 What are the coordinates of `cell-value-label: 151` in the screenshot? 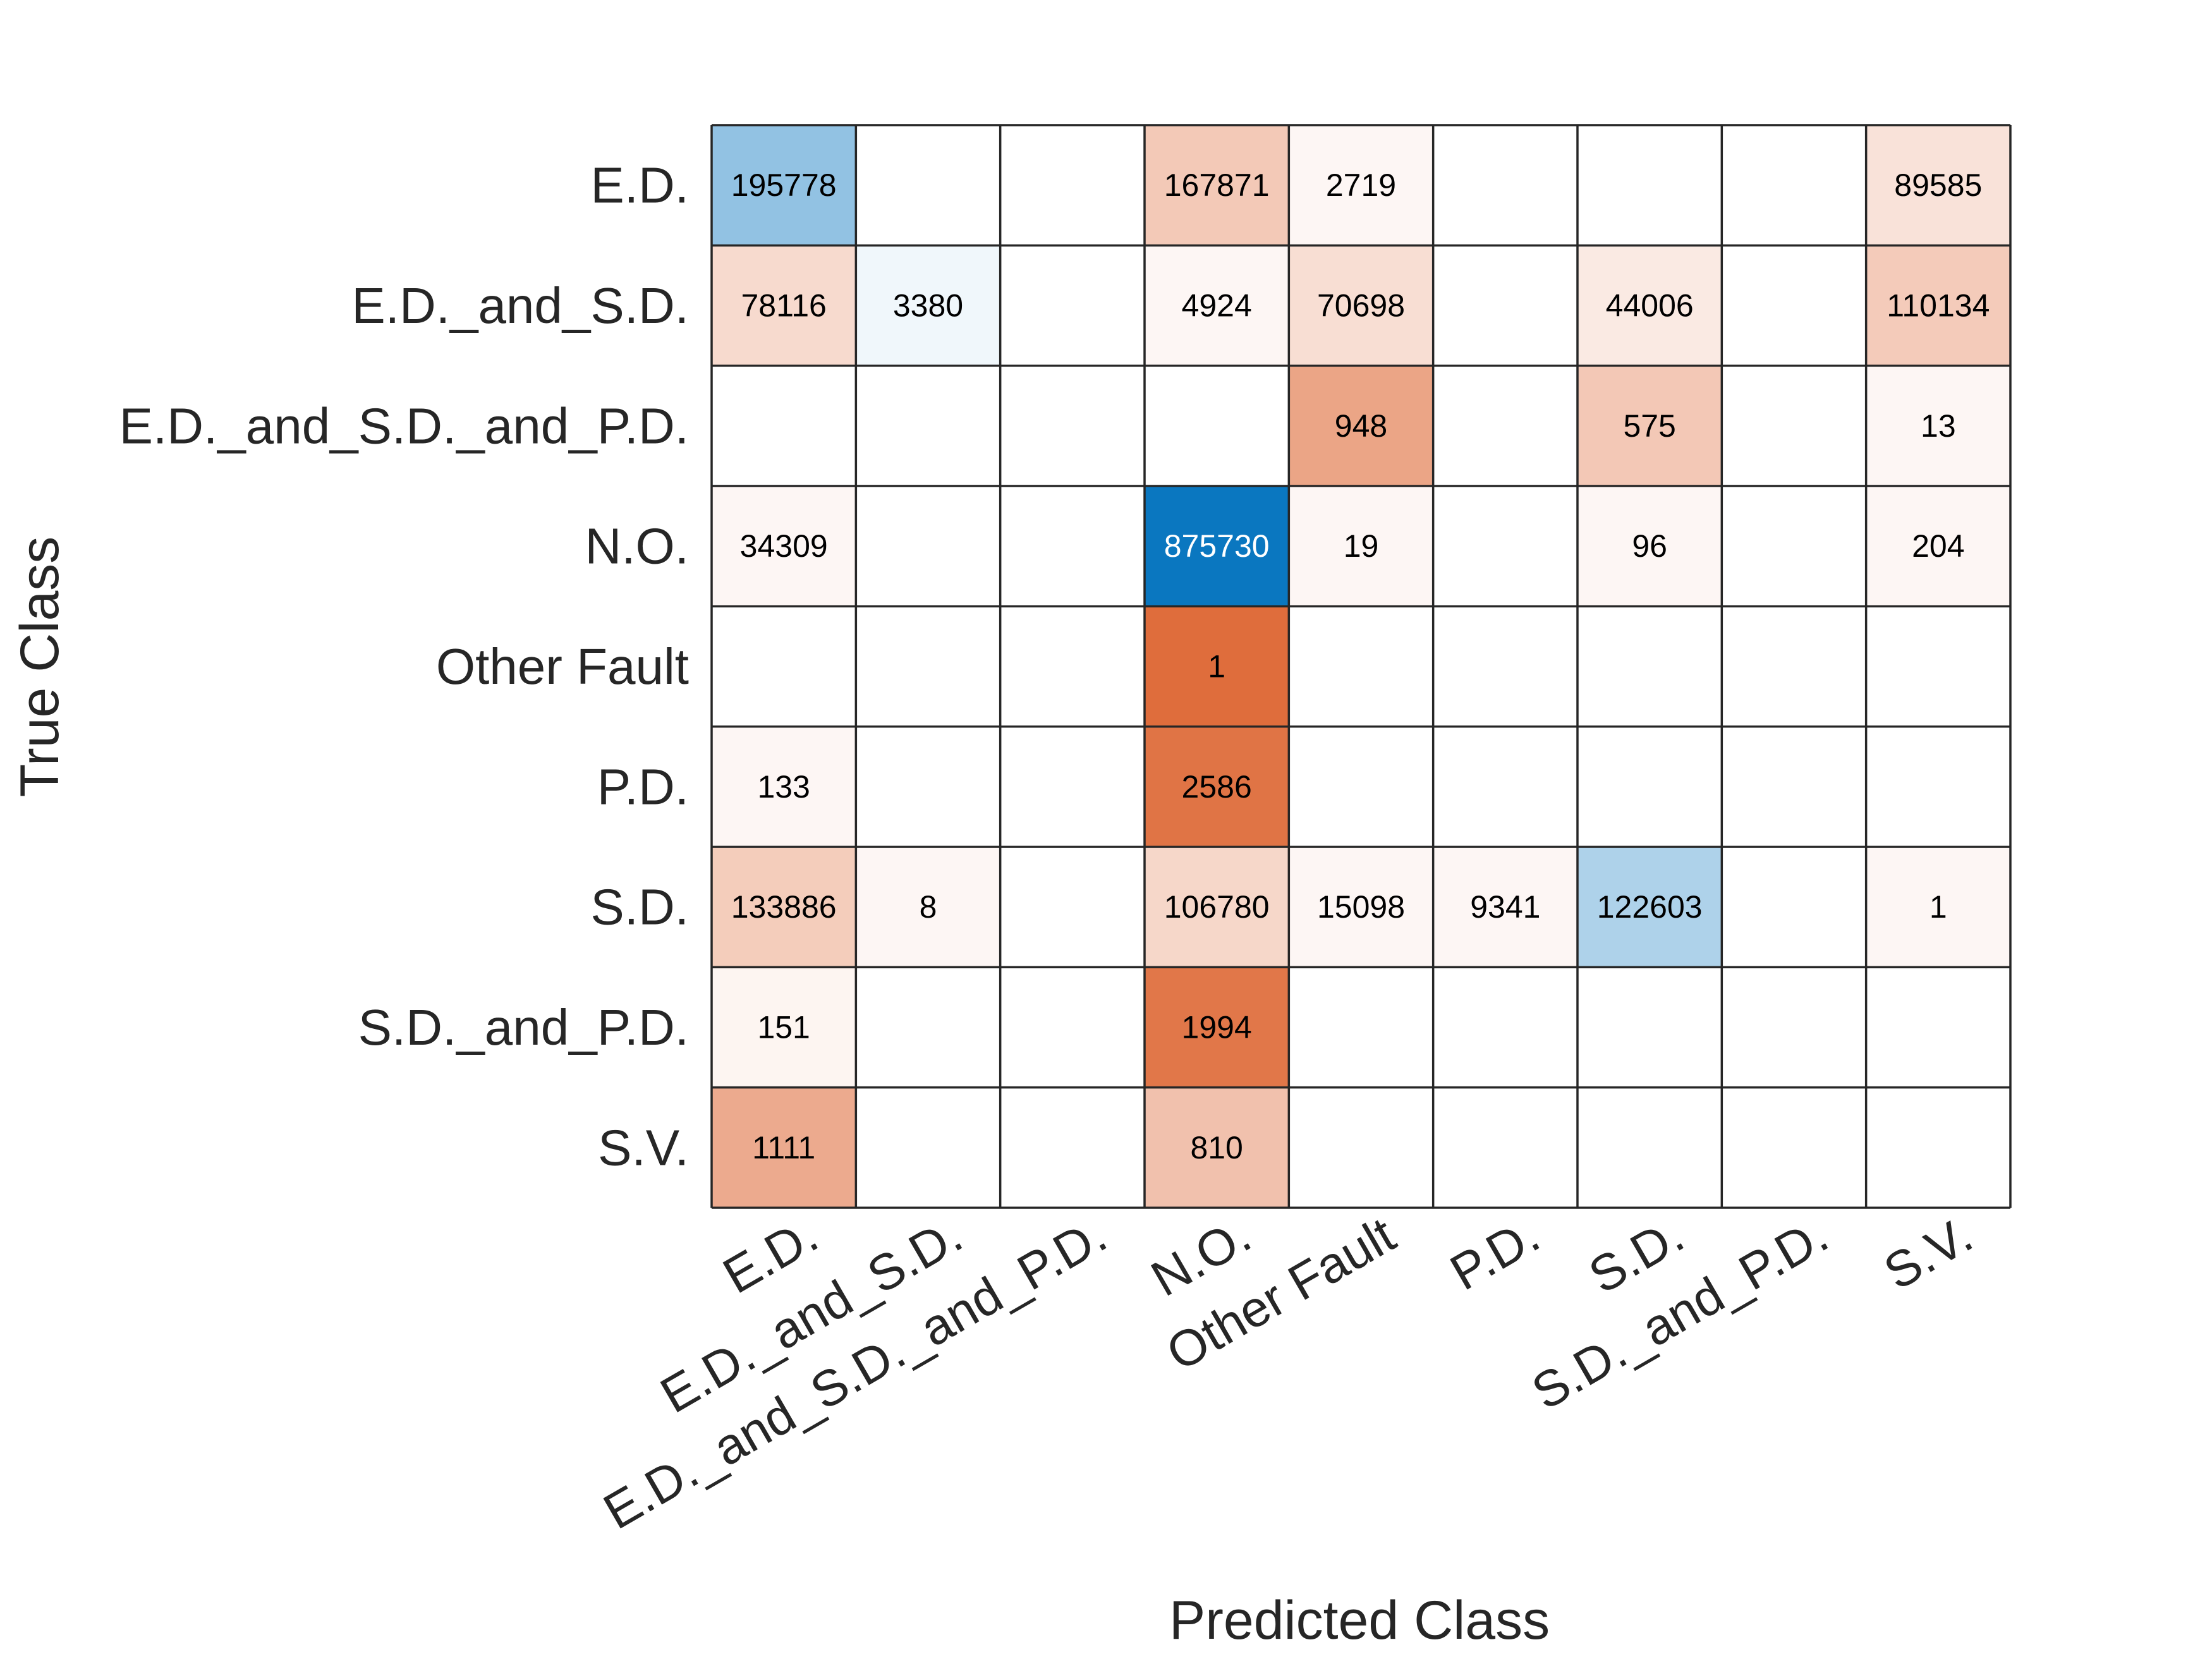 It's located at (783, 1027).